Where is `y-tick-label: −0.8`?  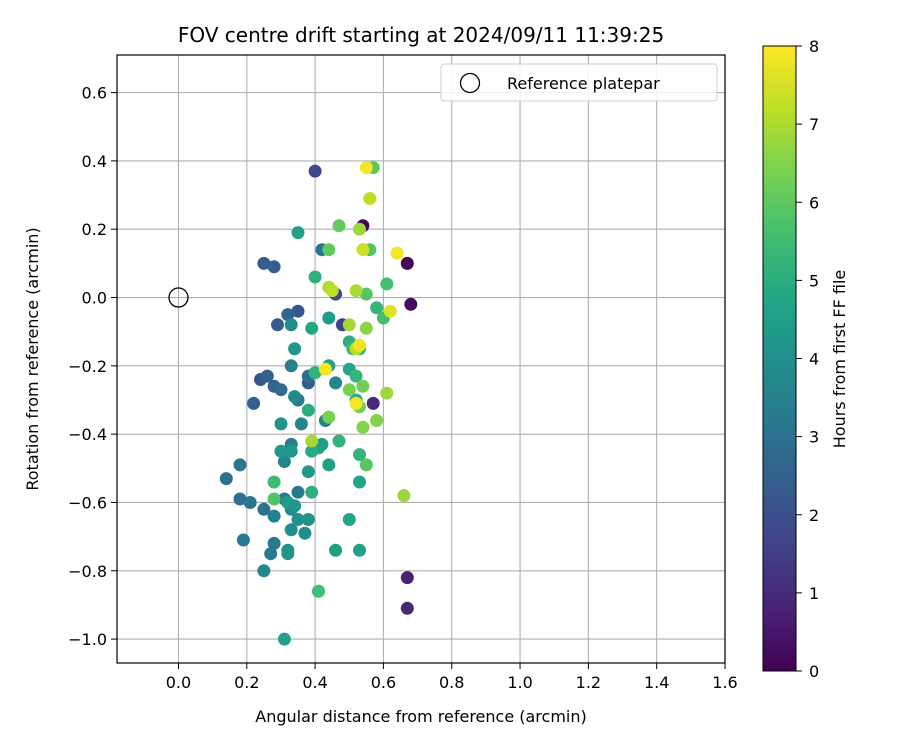
y-tick-label: −0.8 is located at coordinates (87, 571).